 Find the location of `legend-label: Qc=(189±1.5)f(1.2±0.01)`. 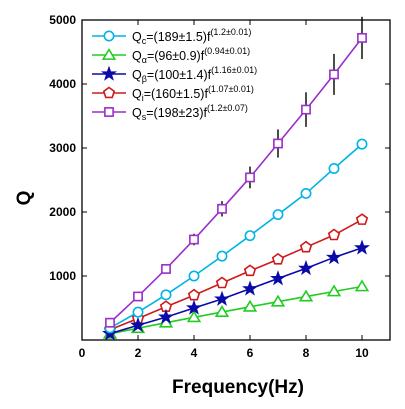

legend-label: Qc=(189±1.5)f(1.2±0.01) is located at coordinates (191, 36).